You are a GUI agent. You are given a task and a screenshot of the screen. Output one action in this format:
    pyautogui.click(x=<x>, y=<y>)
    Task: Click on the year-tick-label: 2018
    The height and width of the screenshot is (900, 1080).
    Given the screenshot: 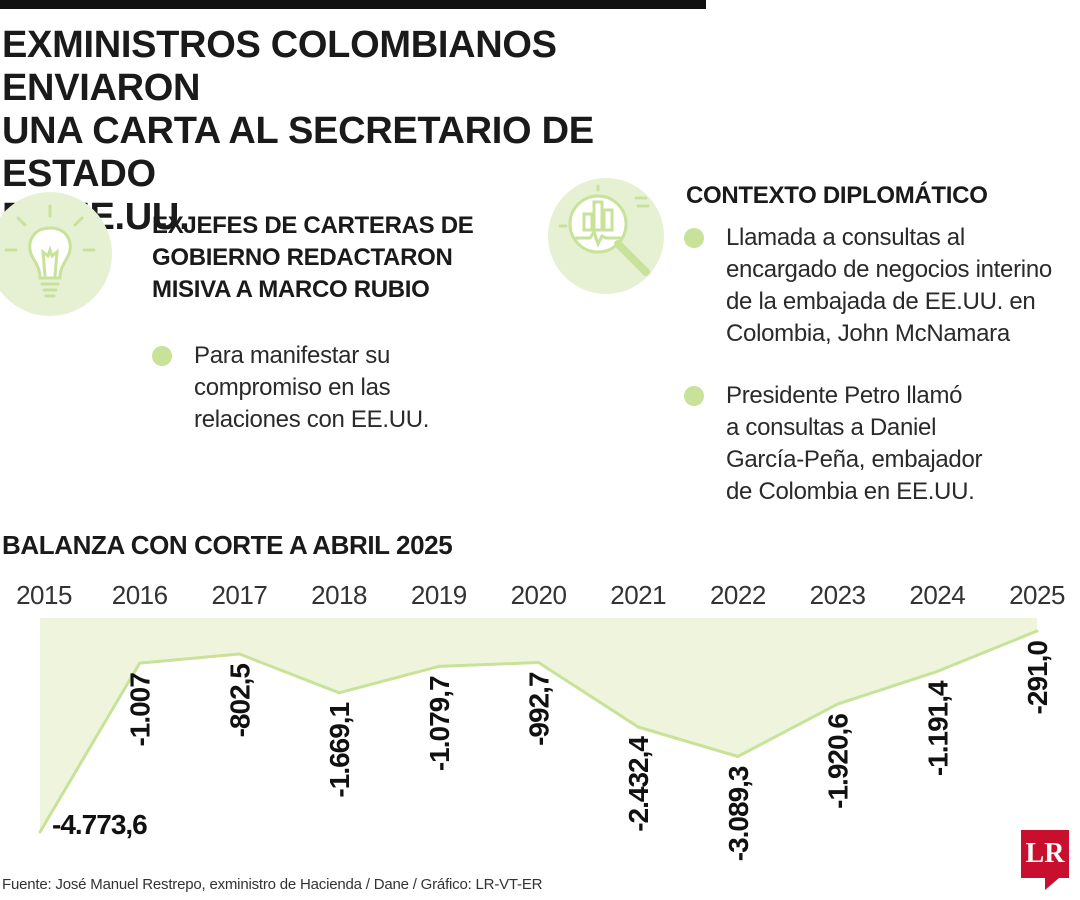 What is the action you would take?
    pyautogui.click(x=339, y=595)
    